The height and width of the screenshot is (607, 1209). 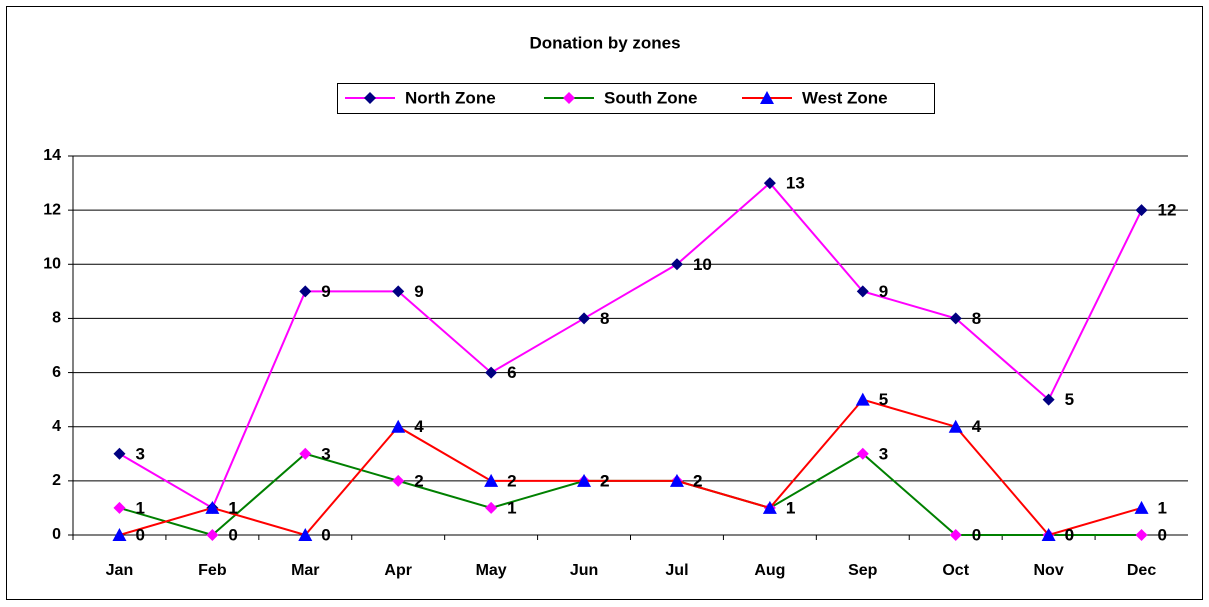 I want to click on data-label: 12, so click(x=1167, y=210).